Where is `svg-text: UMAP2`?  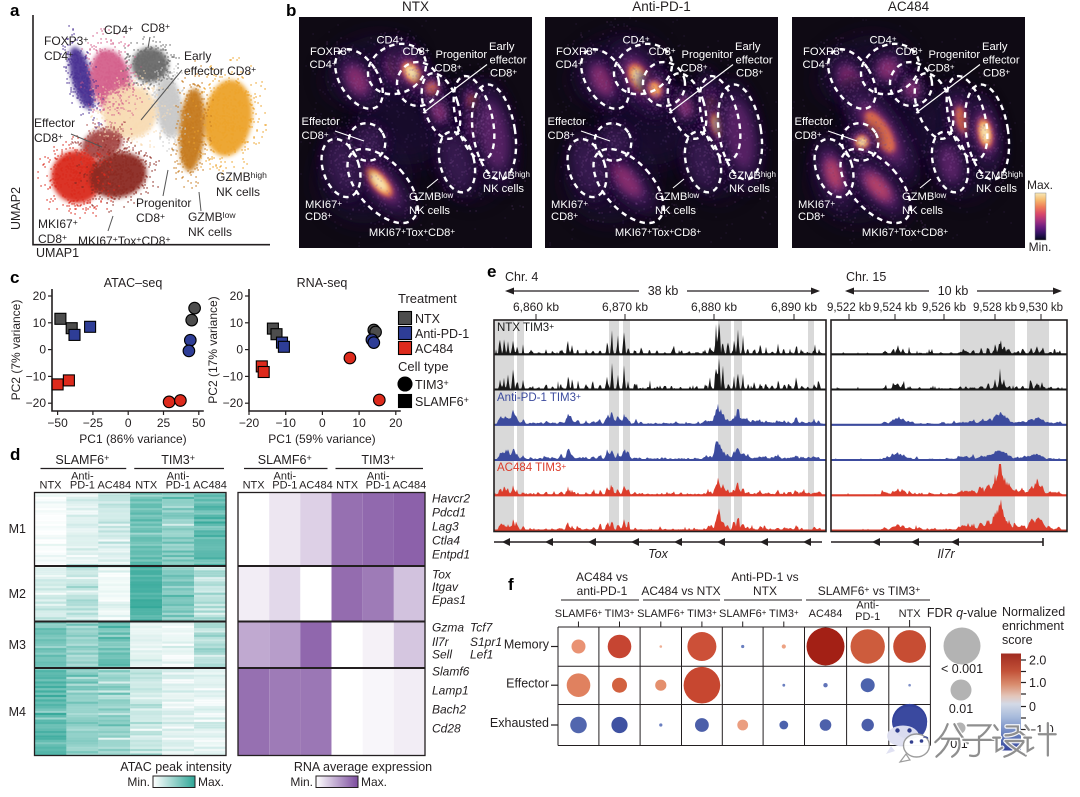
svg-text: UMAP2 is located at coordinates (16, 208).